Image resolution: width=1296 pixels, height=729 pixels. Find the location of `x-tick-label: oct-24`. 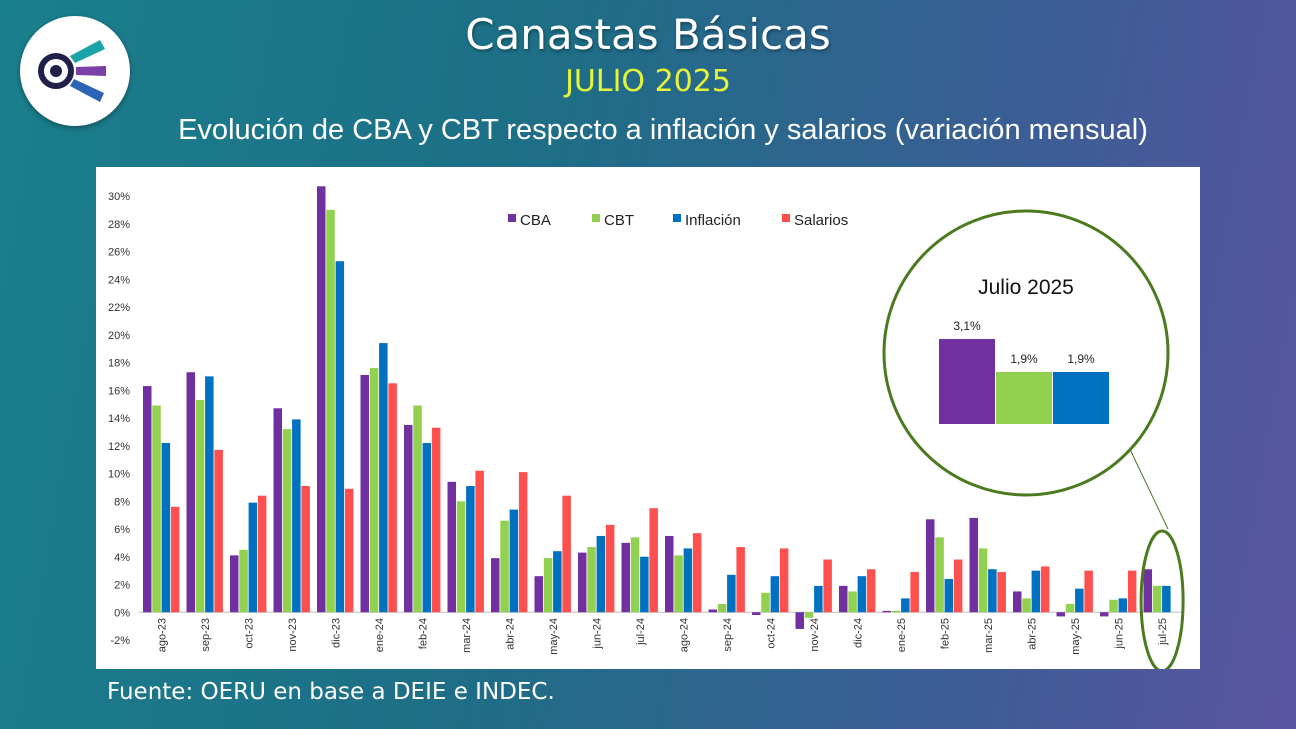

x-tick-label: oct-24 is located at coordinates (772, 633).